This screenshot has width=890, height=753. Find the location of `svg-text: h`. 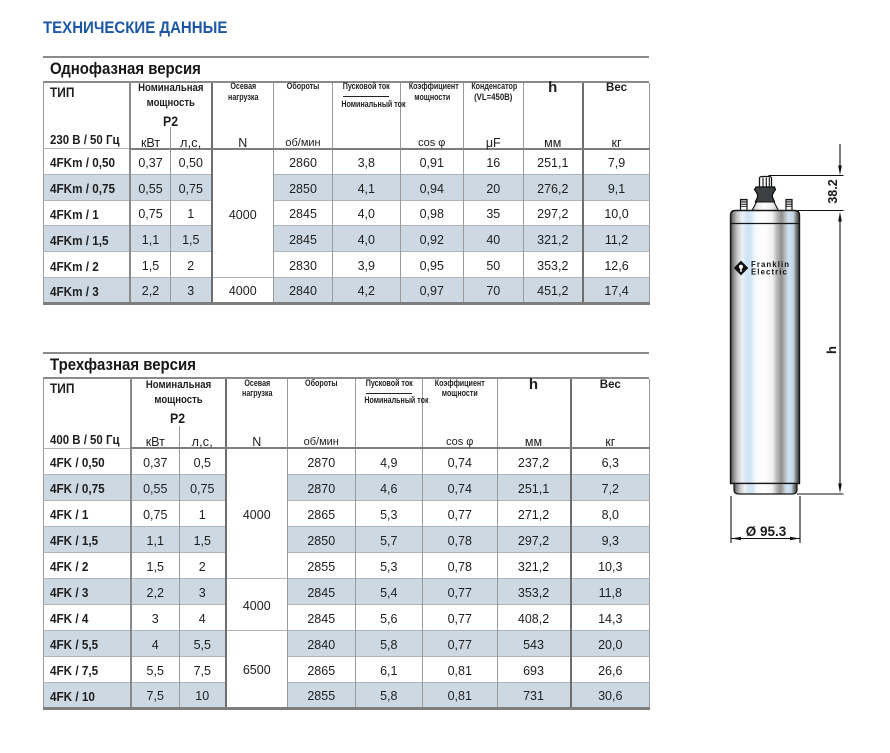

svg-text: h is located at coordinates (831, 350).